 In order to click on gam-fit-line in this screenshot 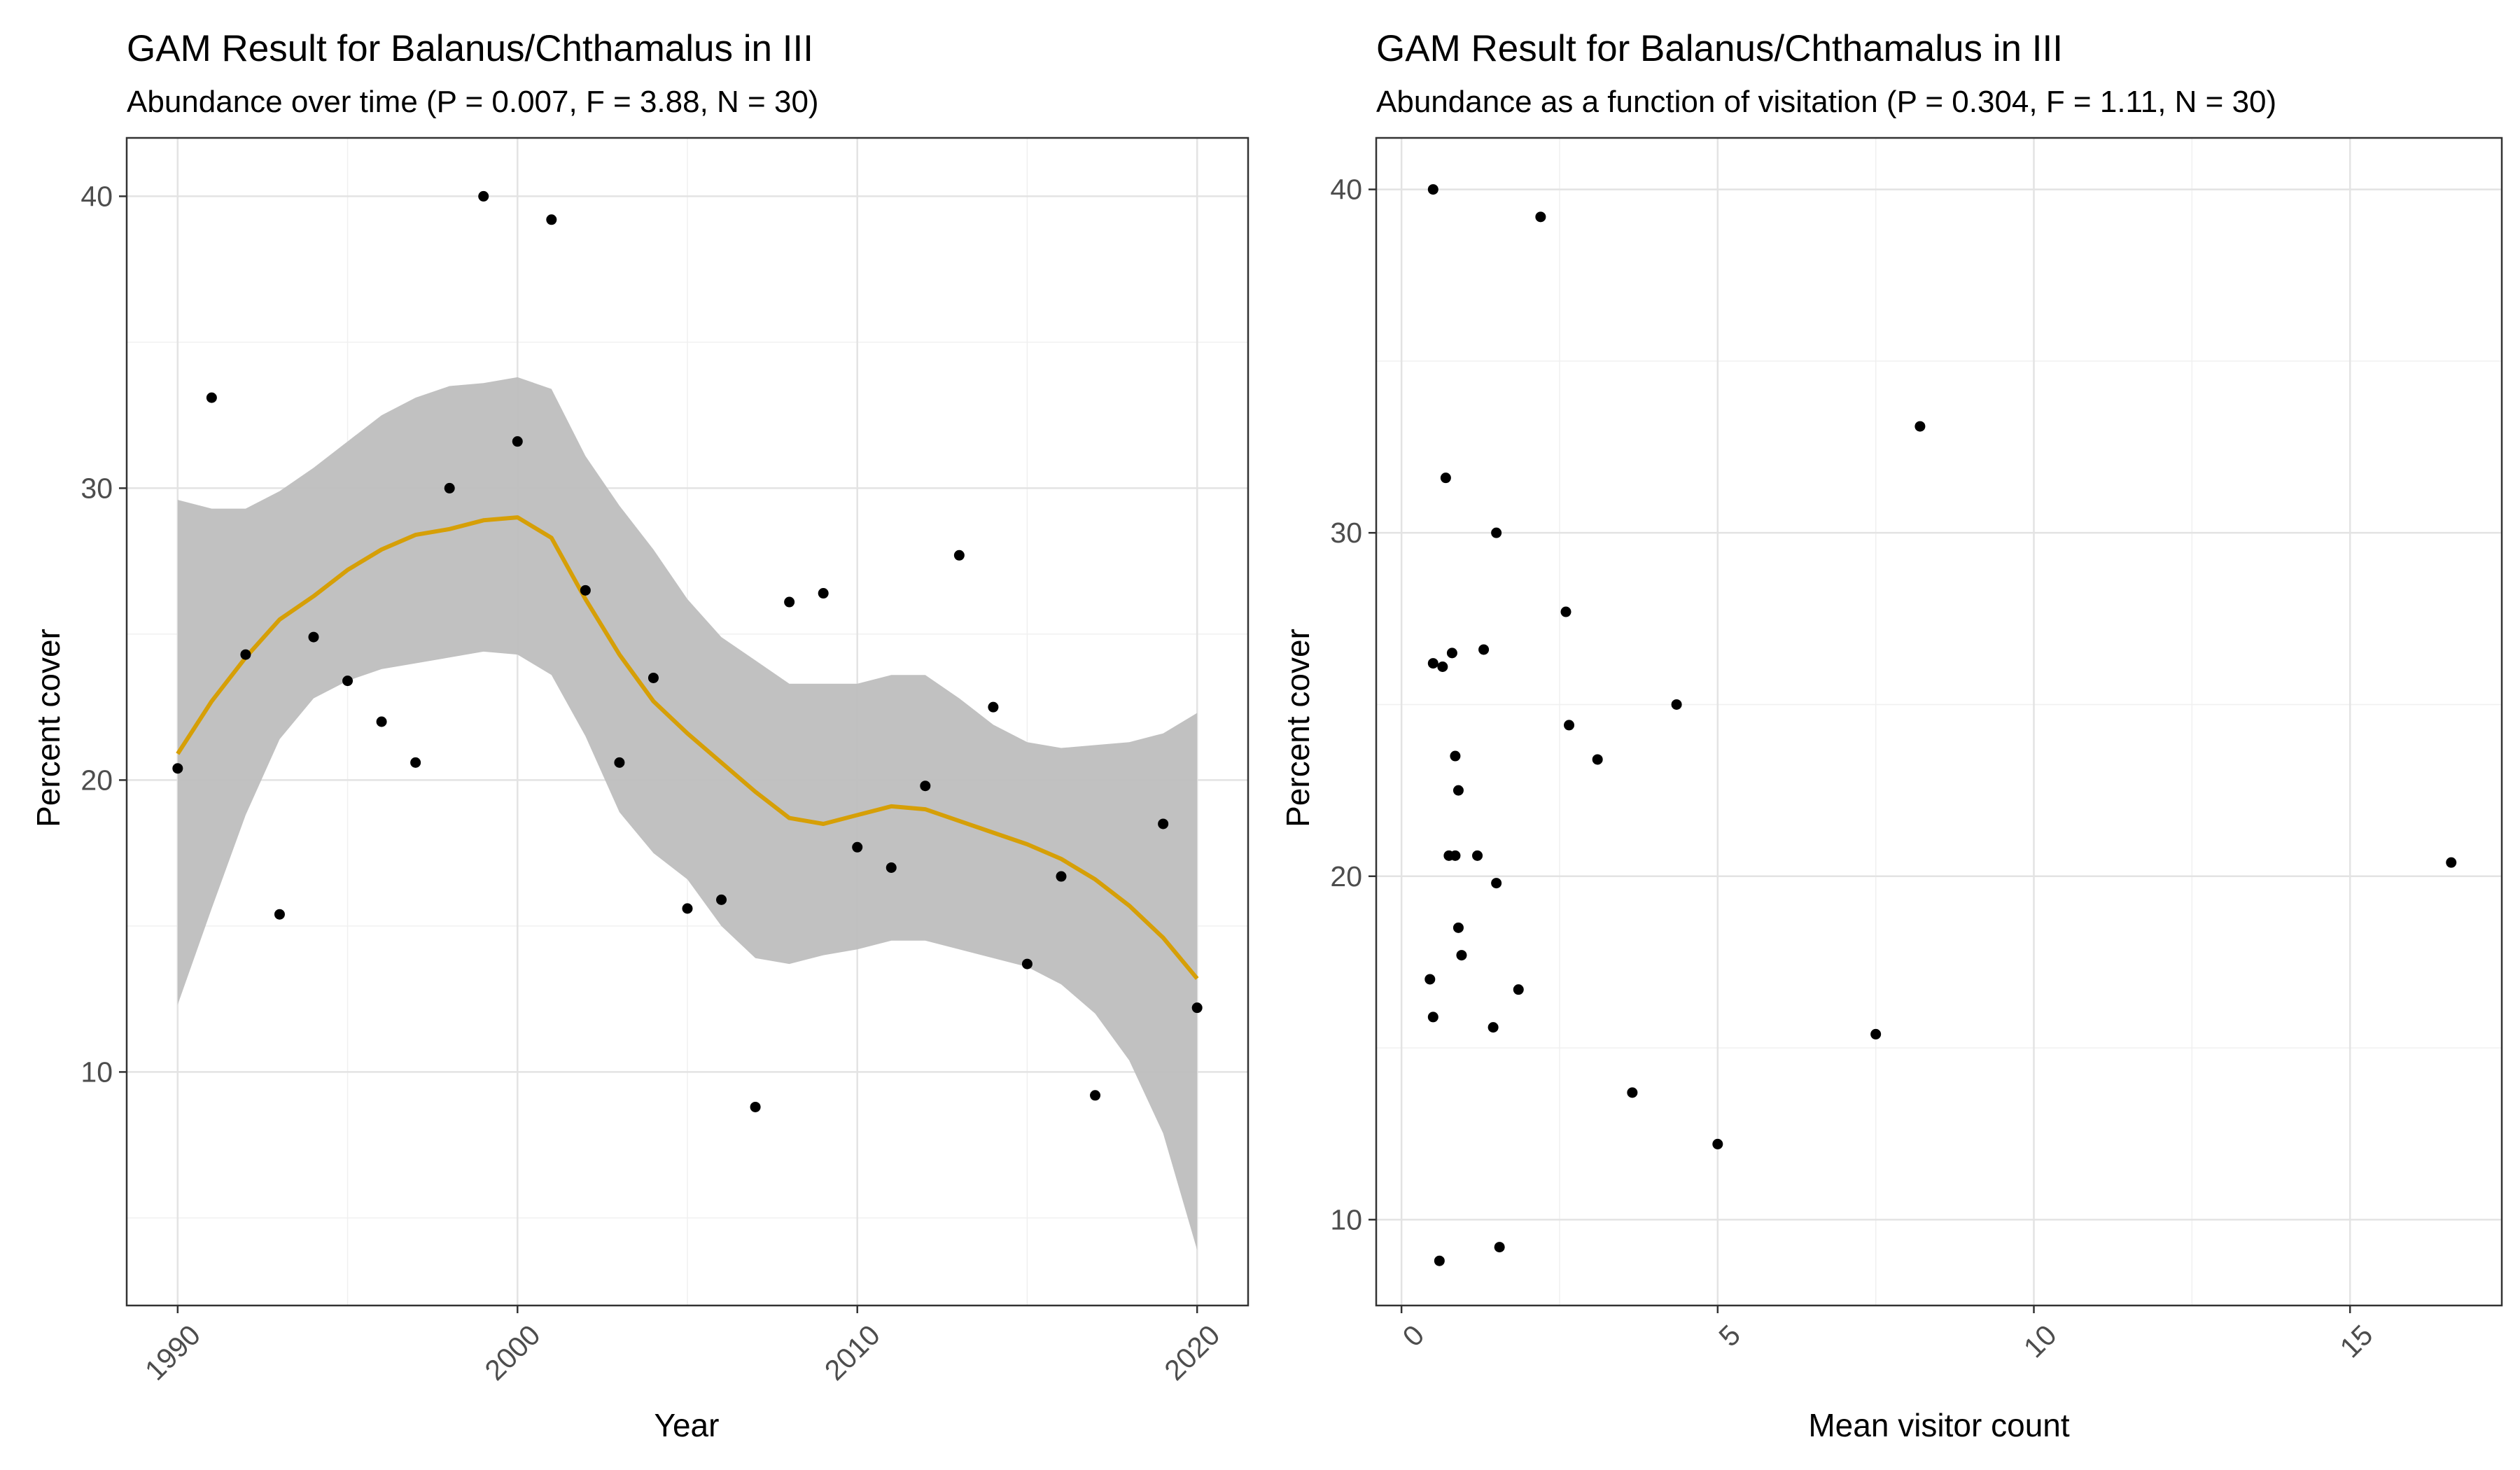, I will do `click(687, 747)`.